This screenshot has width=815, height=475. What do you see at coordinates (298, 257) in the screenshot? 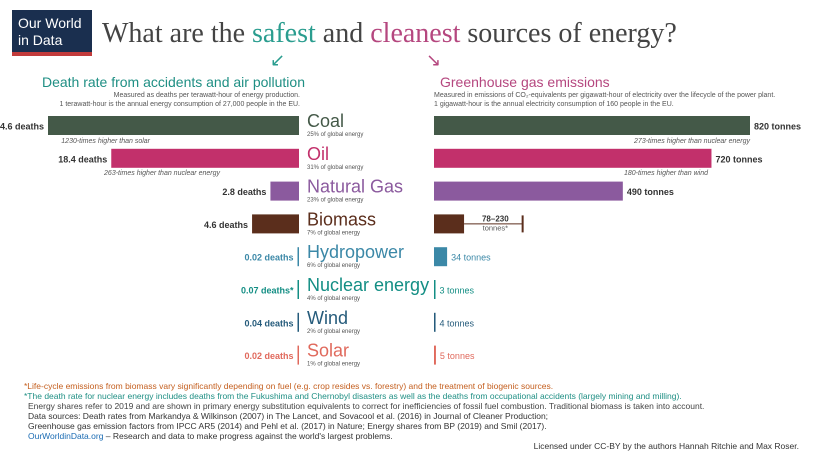
I see `death-bar-hydropower` at bounding box center [298, 257].